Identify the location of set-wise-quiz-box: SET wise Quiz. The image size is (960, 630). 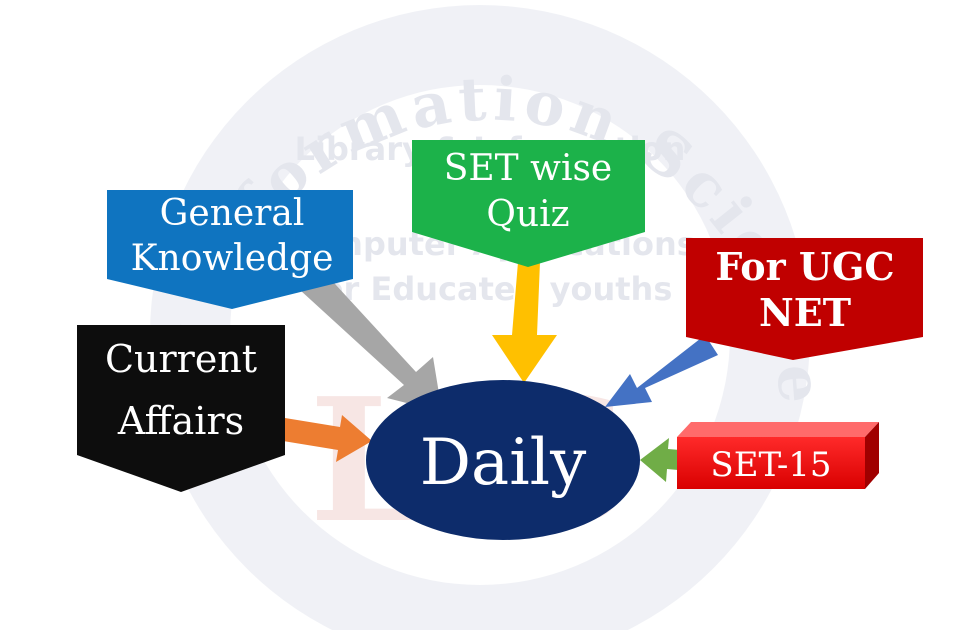
(528, 203).